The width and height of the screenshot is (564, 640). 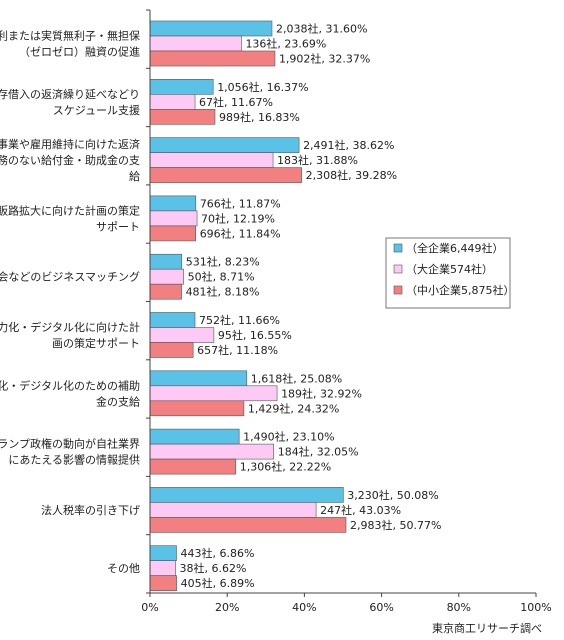 What do you see at coordinates (240, 233) in the screenshot?
I see `data-label: 696社, 11.84%` at bounding box center [240, 233].